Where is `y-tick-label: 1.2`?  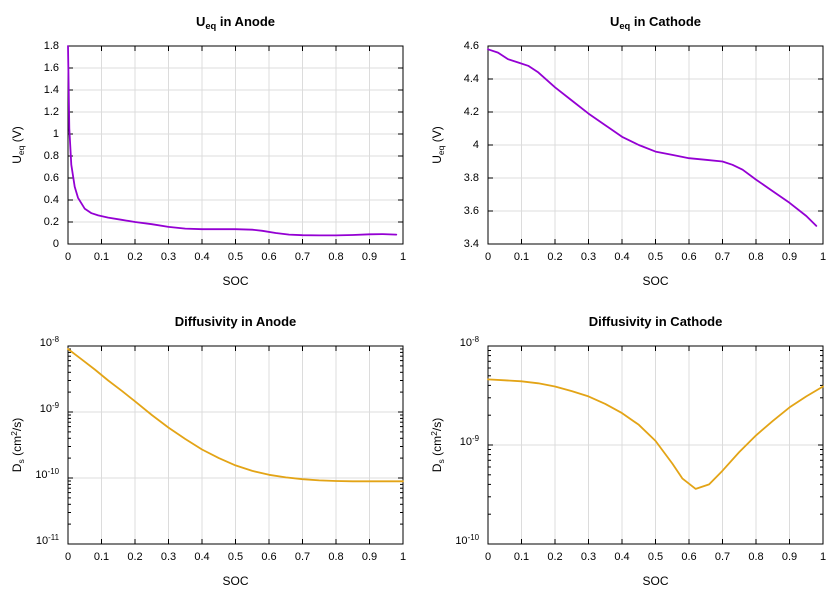
y-tick-label: 1.2 is located at coordinates (51, 111).